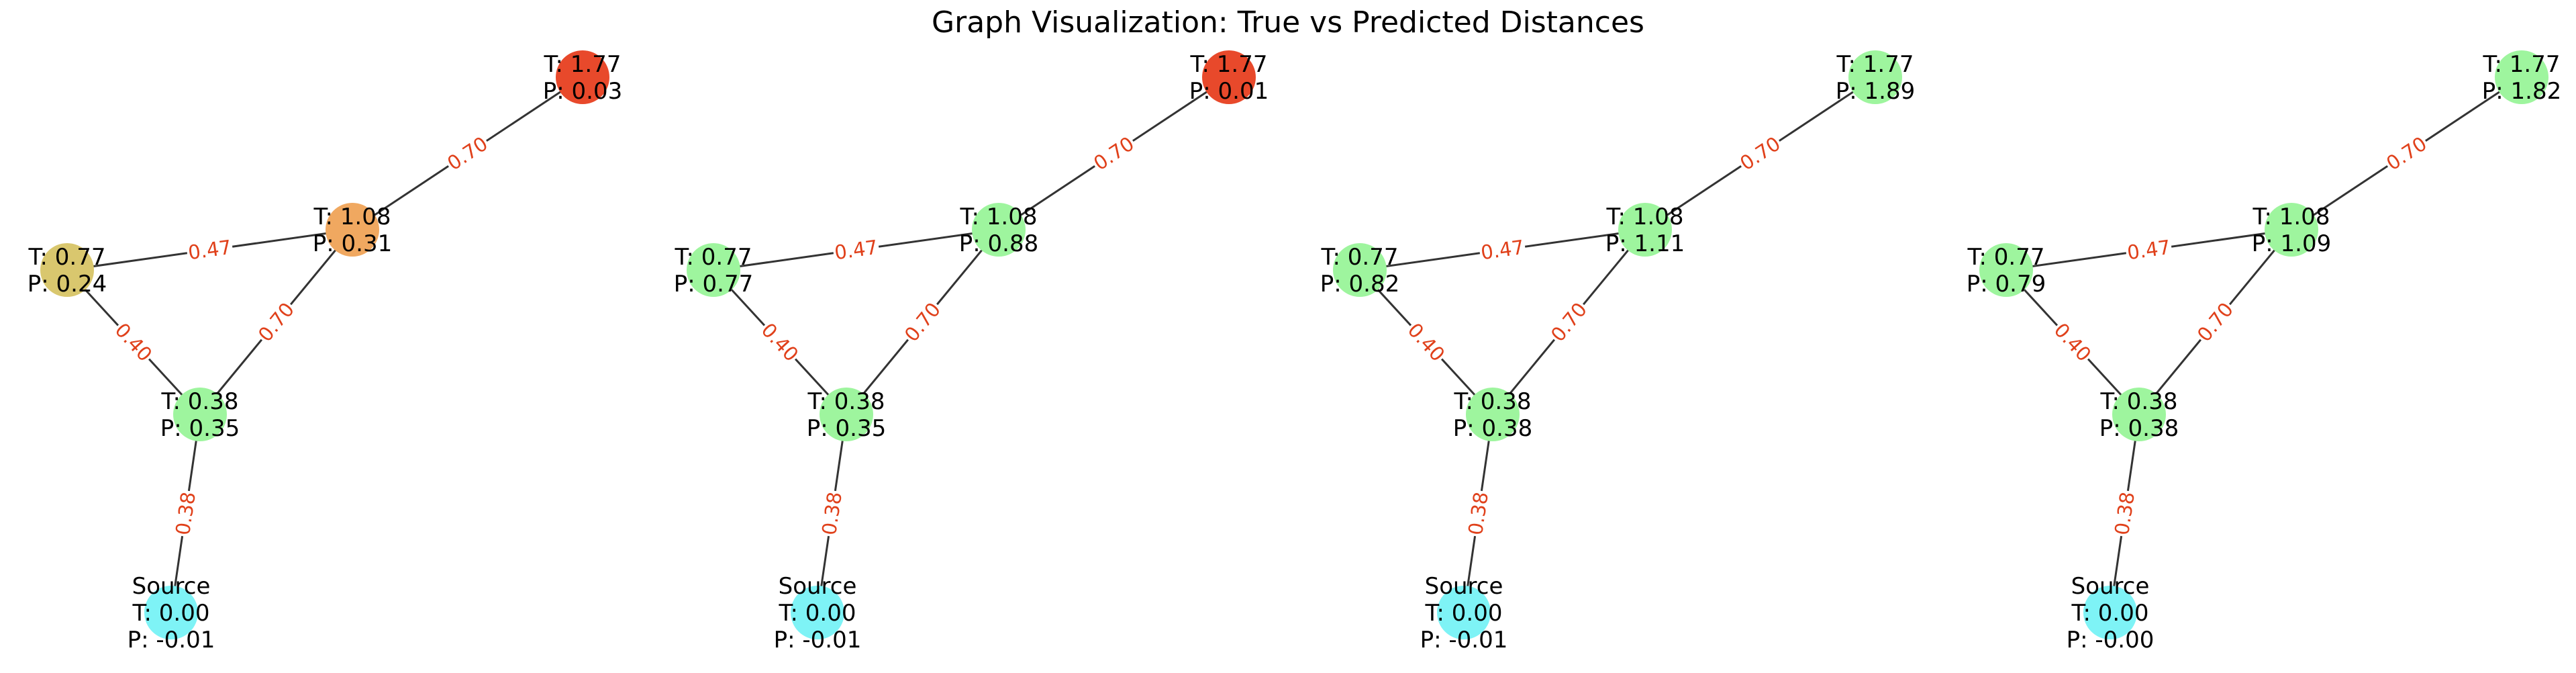  I want to click on node-label-d: T: 1.77 P: 0.01, so click(1229, 78).